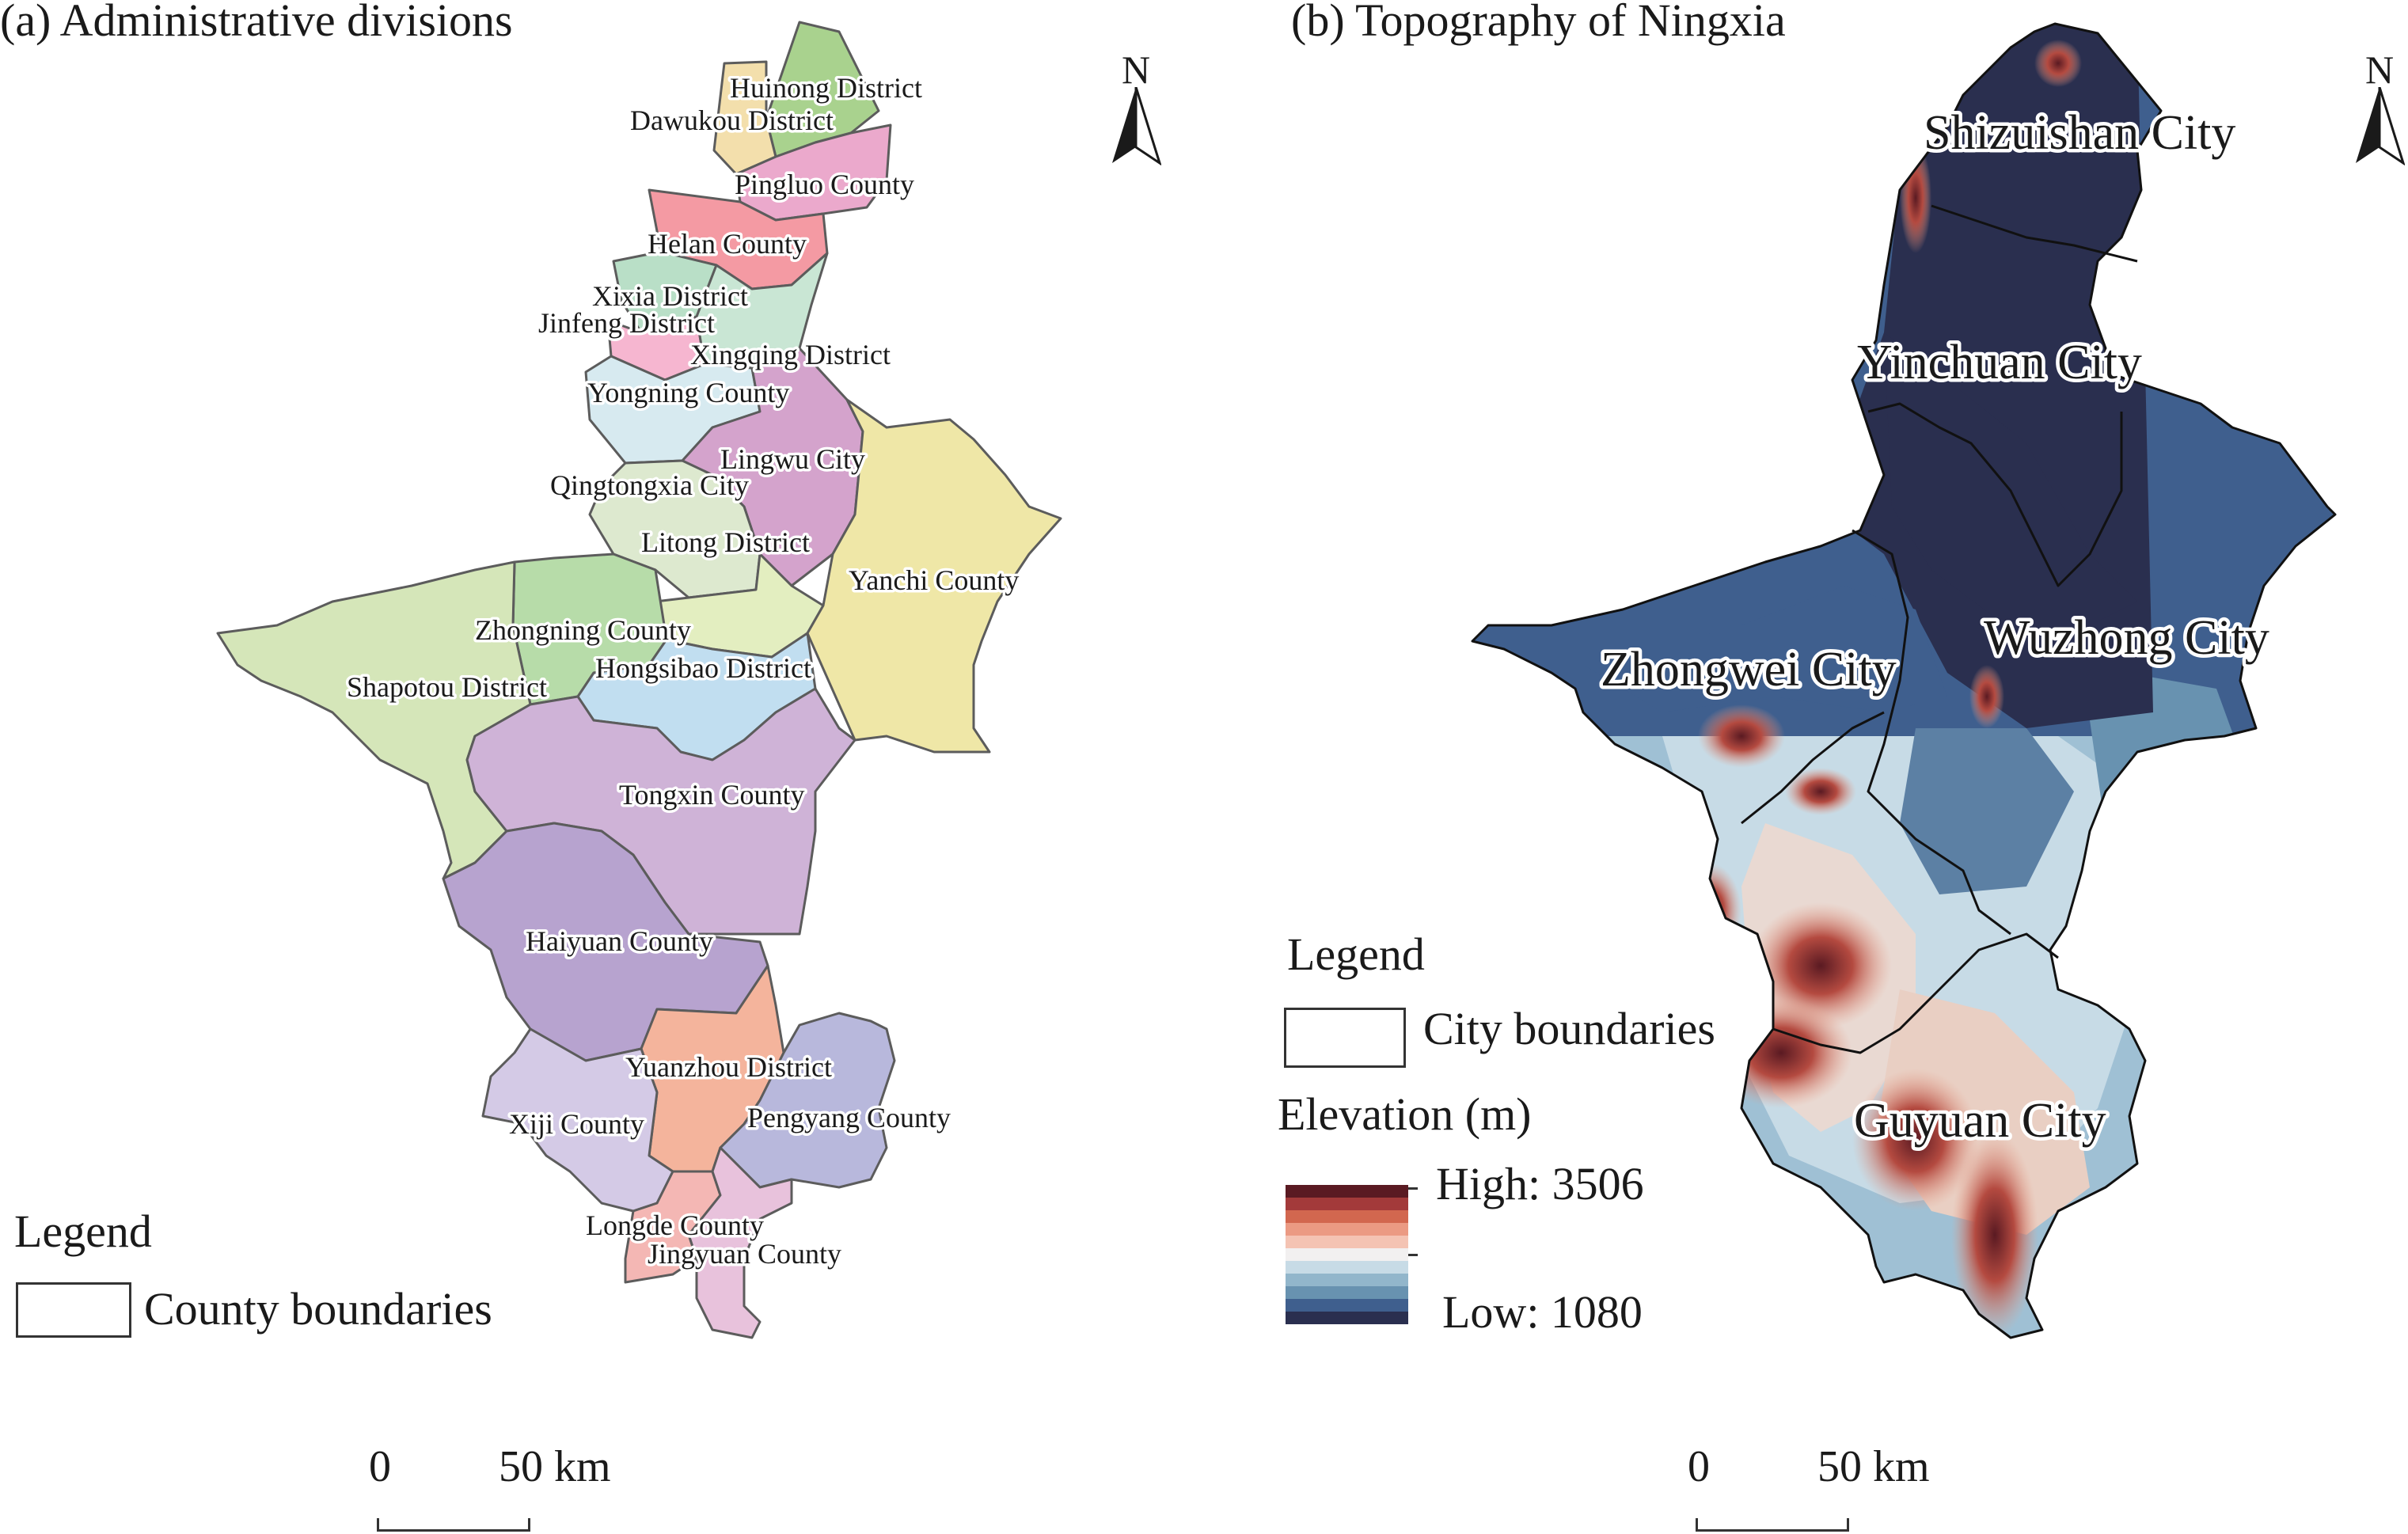 The height and width of the screenshot is (1534, 2408). What do you see at coordinates (807, 1100) in the screenshot?
I see `county-shape-pengyang` at bounding box center [807, 1100].